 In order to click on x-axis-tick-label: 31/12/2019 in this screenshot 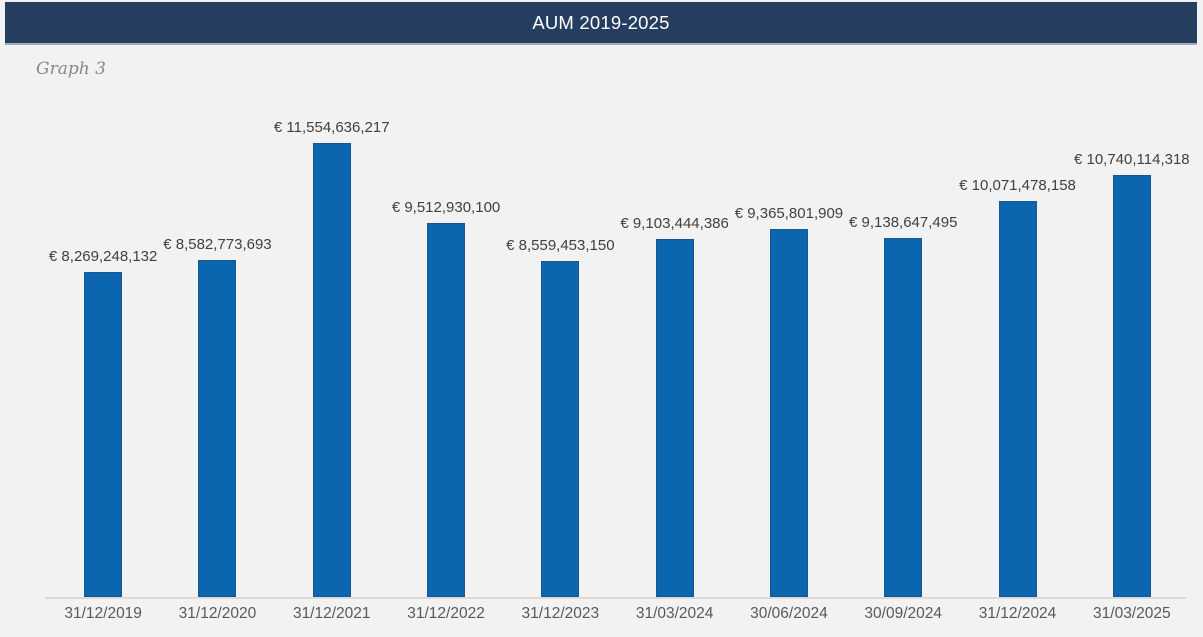, I will do `click(103, 613)`.